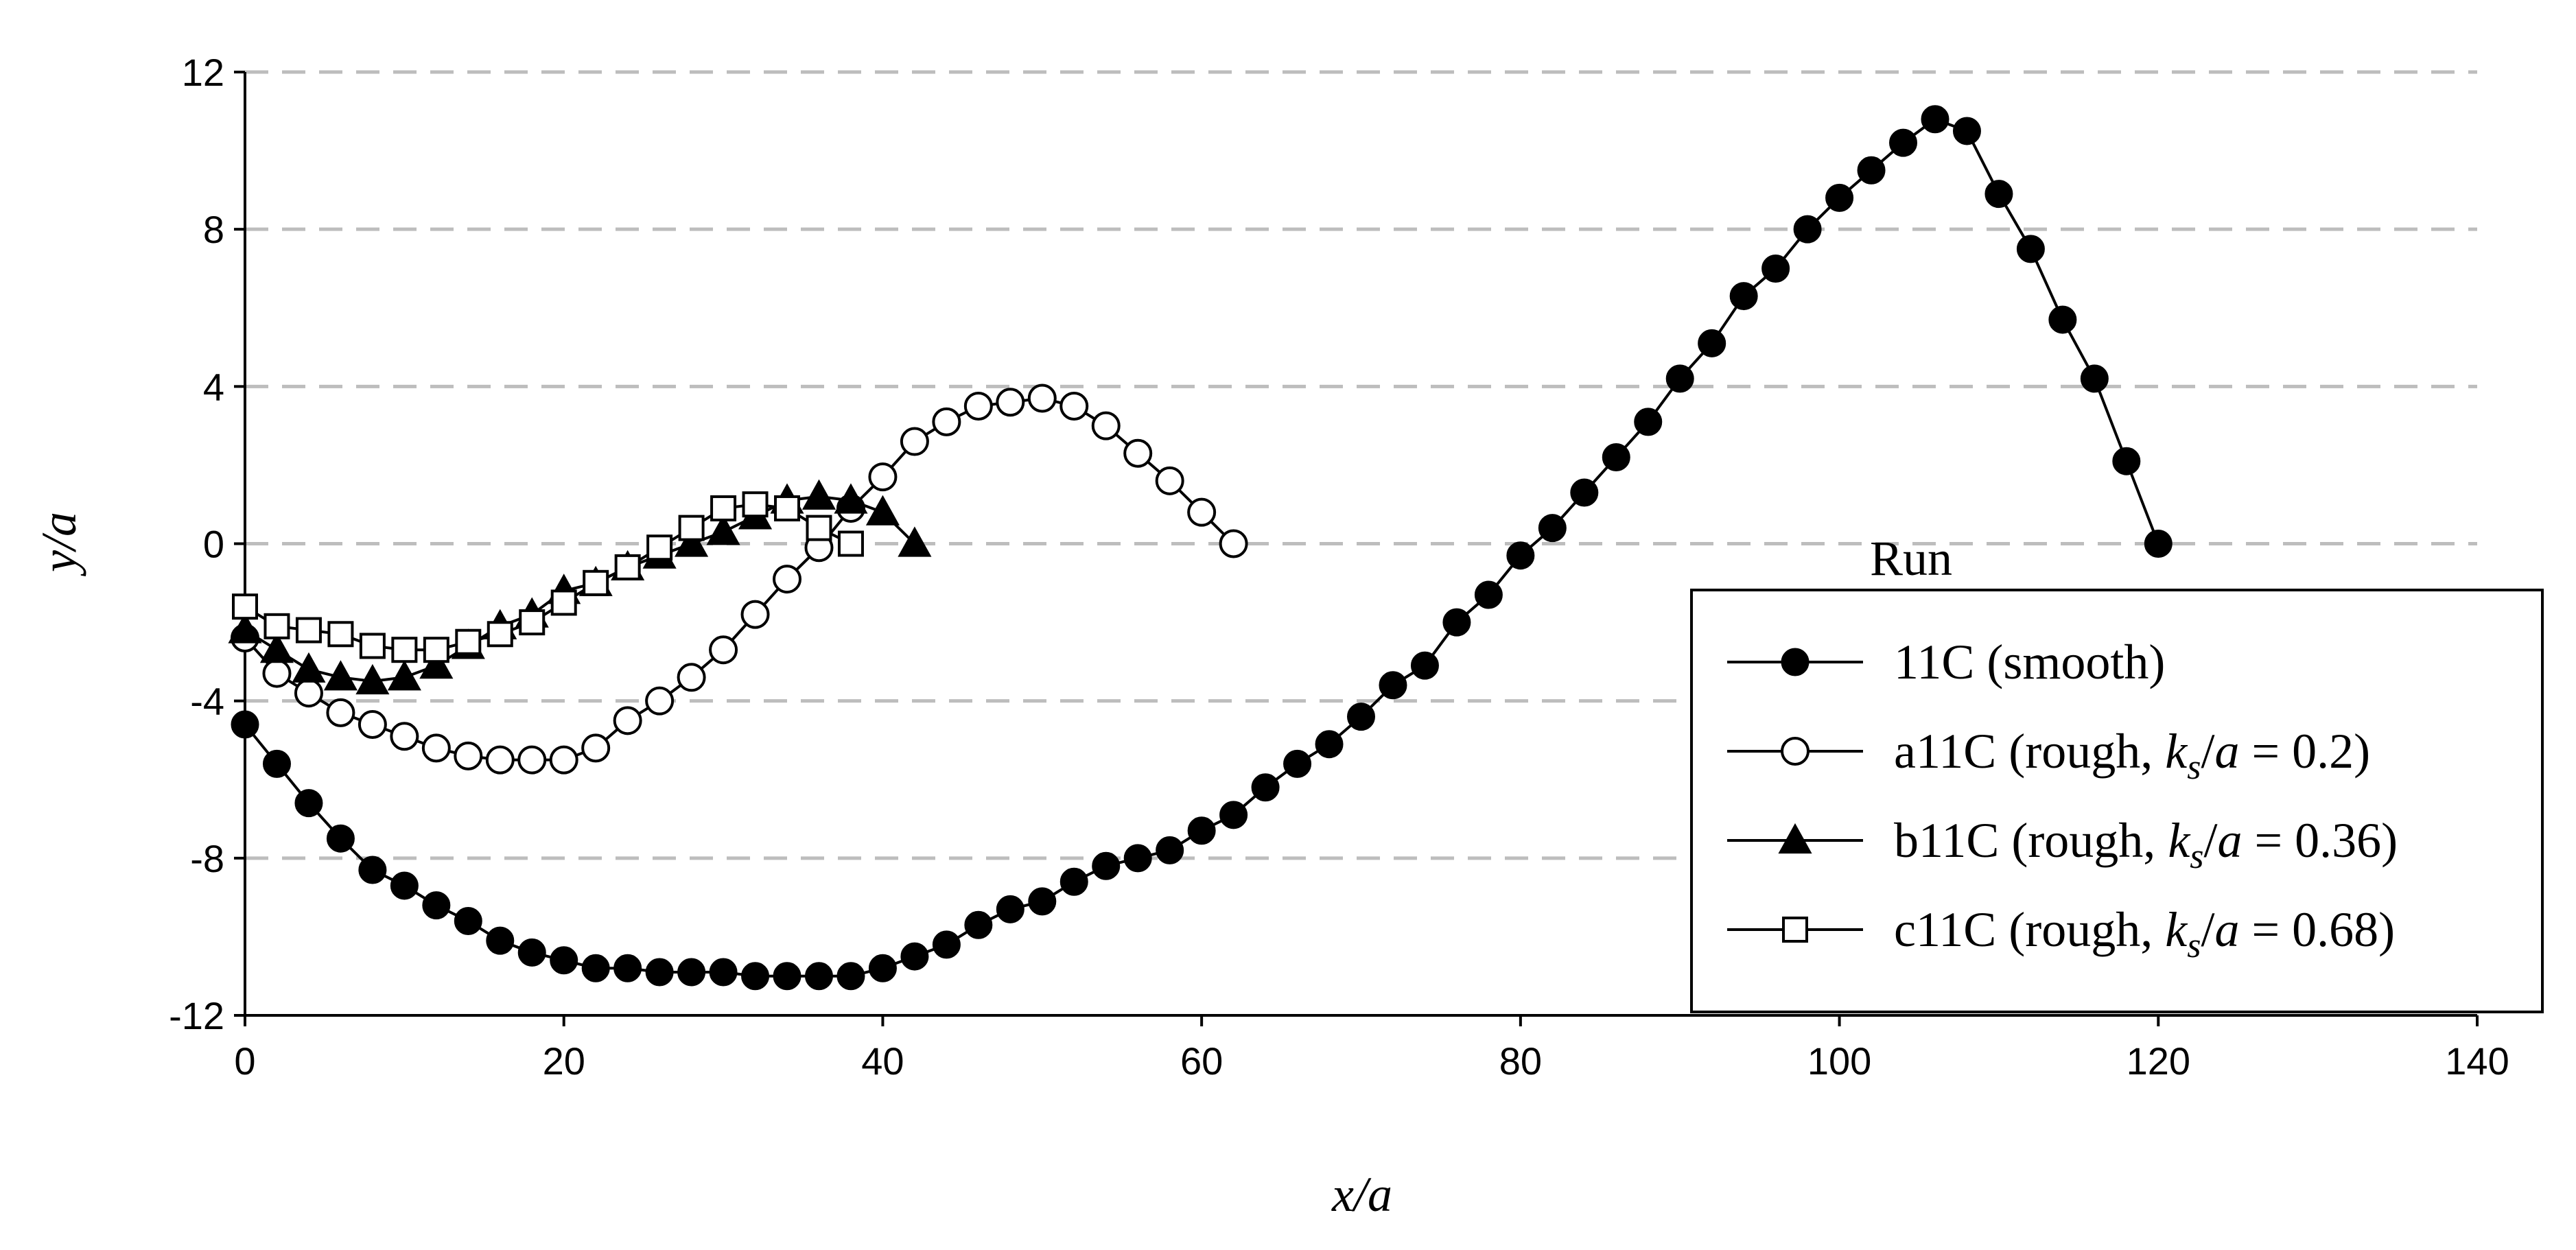 The width and height of the screenshot is (2576, 1250). What do you see at coordinates (2146, 844) in the screenshot?
I see `legend-label: b11C (rough, ks/a = 0.36)` at bounding box center [2146, 844].